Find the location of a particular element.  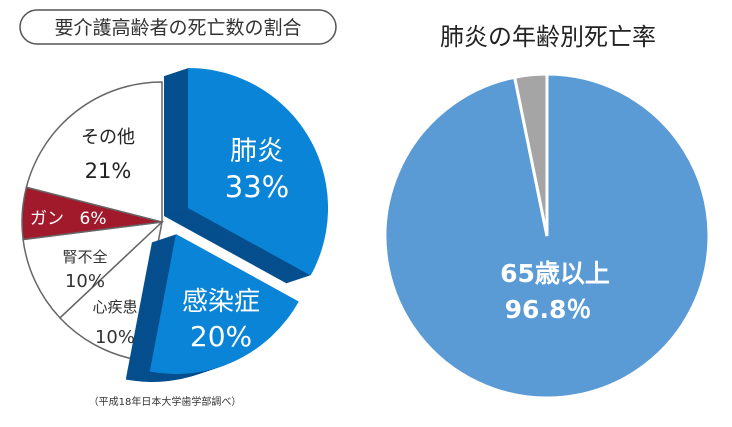

left-slice-label: 腎不全 is located at coordinates (84, 257).